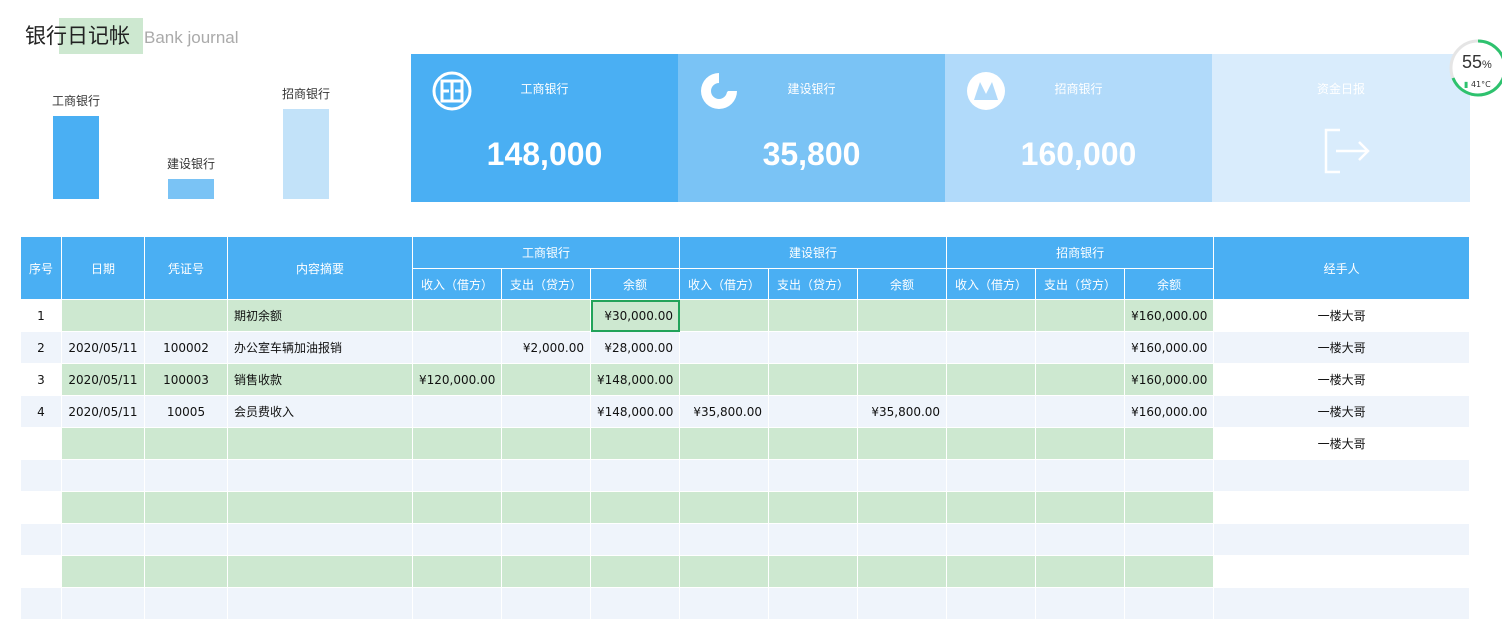 Image resolution: width=1502 pixels, height=620 pixels. I want to click on cell-index: 4, so click(41, 411).